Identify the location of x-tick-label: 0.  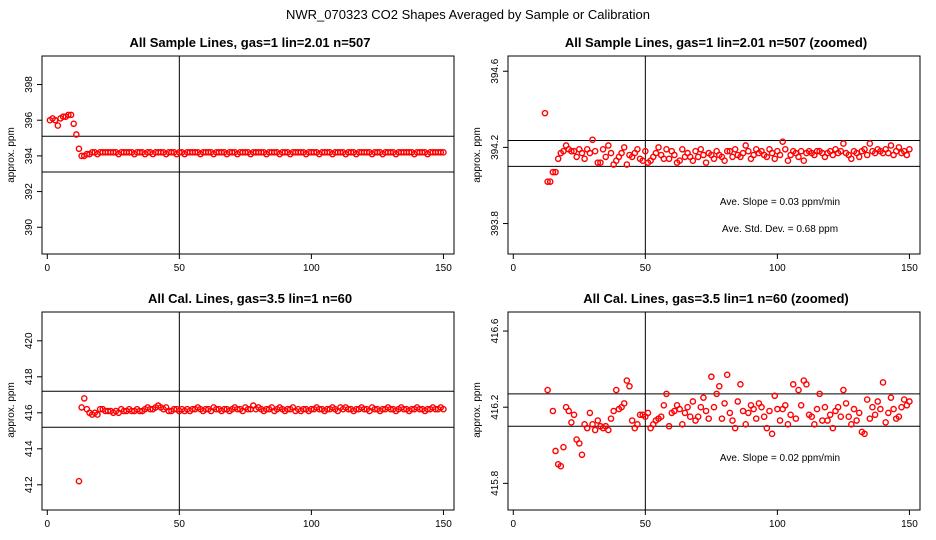
(514, 524).